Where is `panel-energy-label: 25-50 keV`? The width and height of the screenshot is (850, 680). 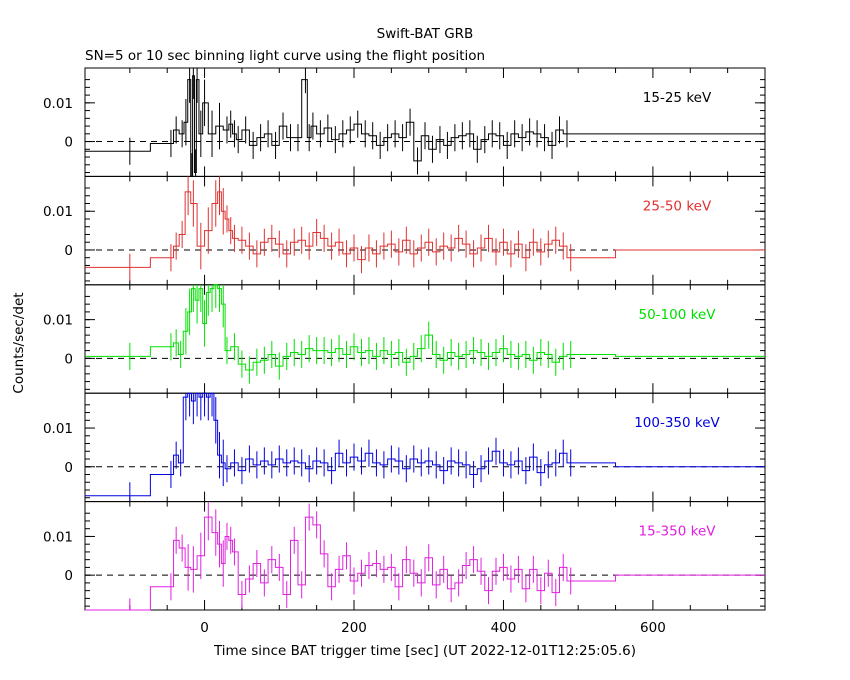 panel-energy-label: 25-50 keV is located at coordinates (677, 206).